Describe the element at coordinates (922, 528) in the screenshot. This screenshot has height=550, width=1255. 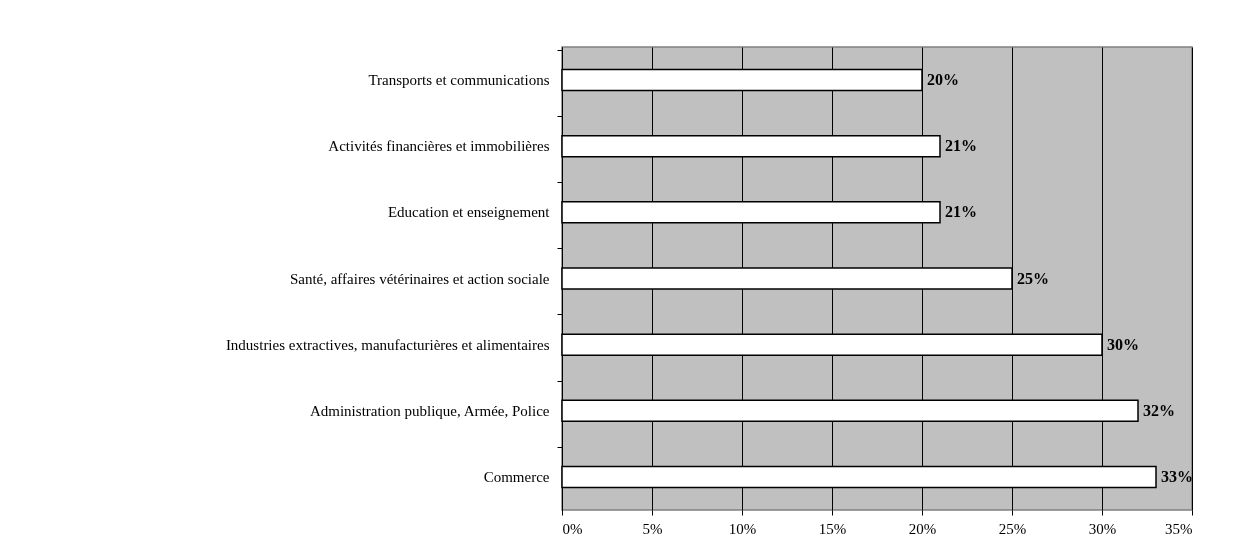
I see `x-tick-label: 20%` at that location.